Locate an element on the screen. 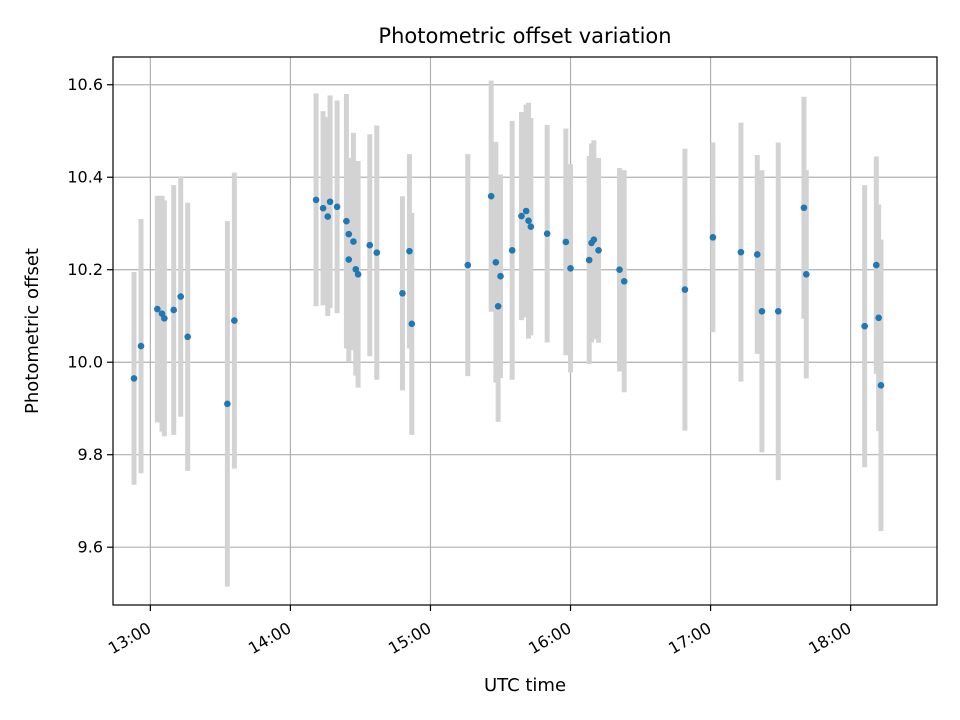  y-tick-label: 10.2 is located at coordinates (85, 269).